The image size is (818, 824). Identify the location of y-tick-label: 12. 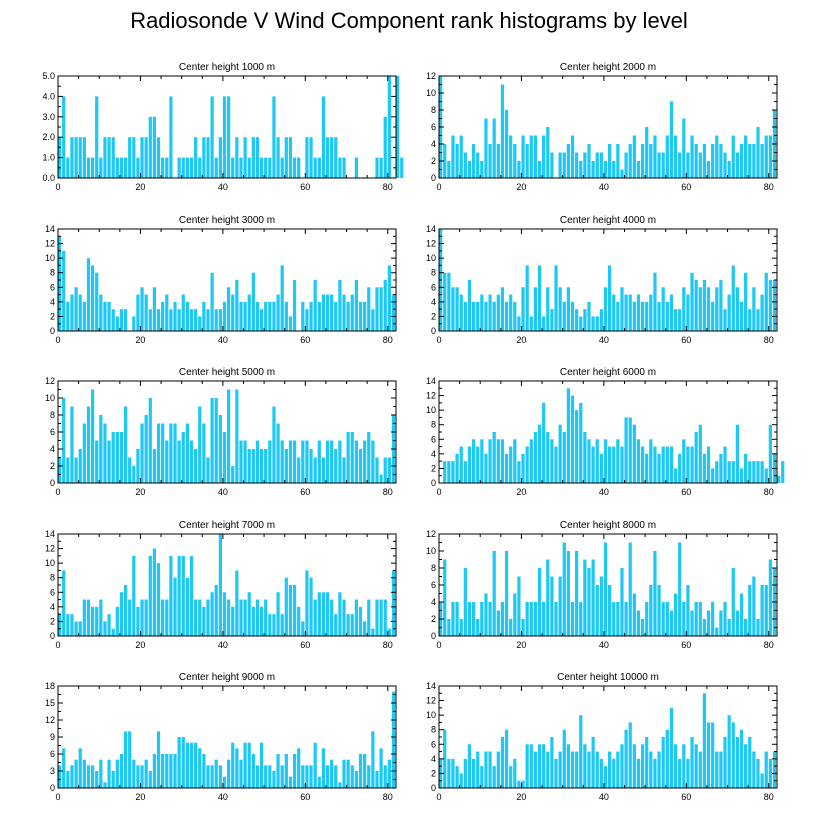
(431, 534).